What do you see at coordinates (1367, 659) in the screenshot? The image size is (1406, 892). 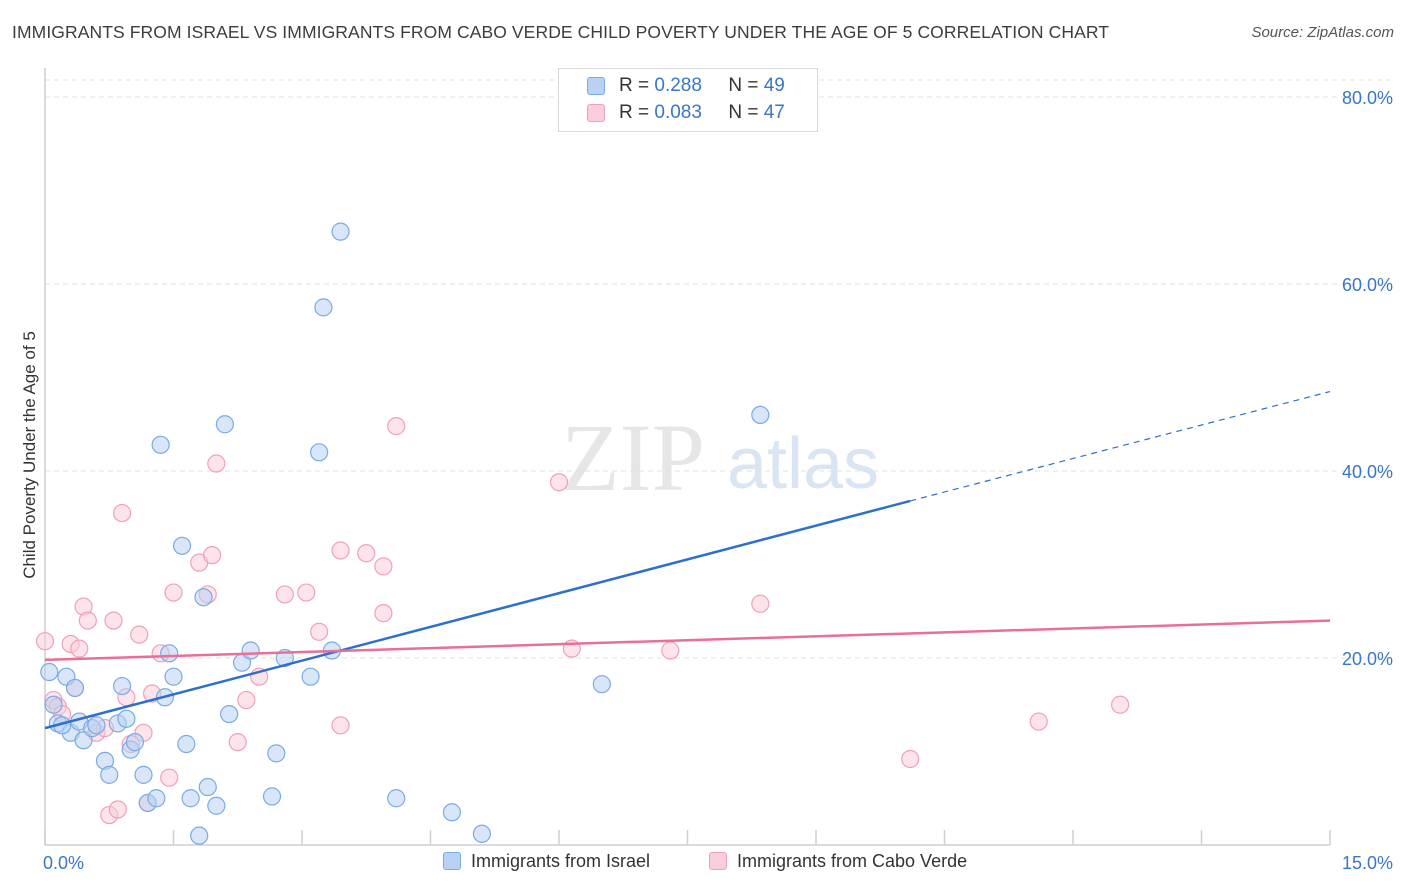 I see `y-tick-label: 20.0%` at bounding box center [1367, 659].